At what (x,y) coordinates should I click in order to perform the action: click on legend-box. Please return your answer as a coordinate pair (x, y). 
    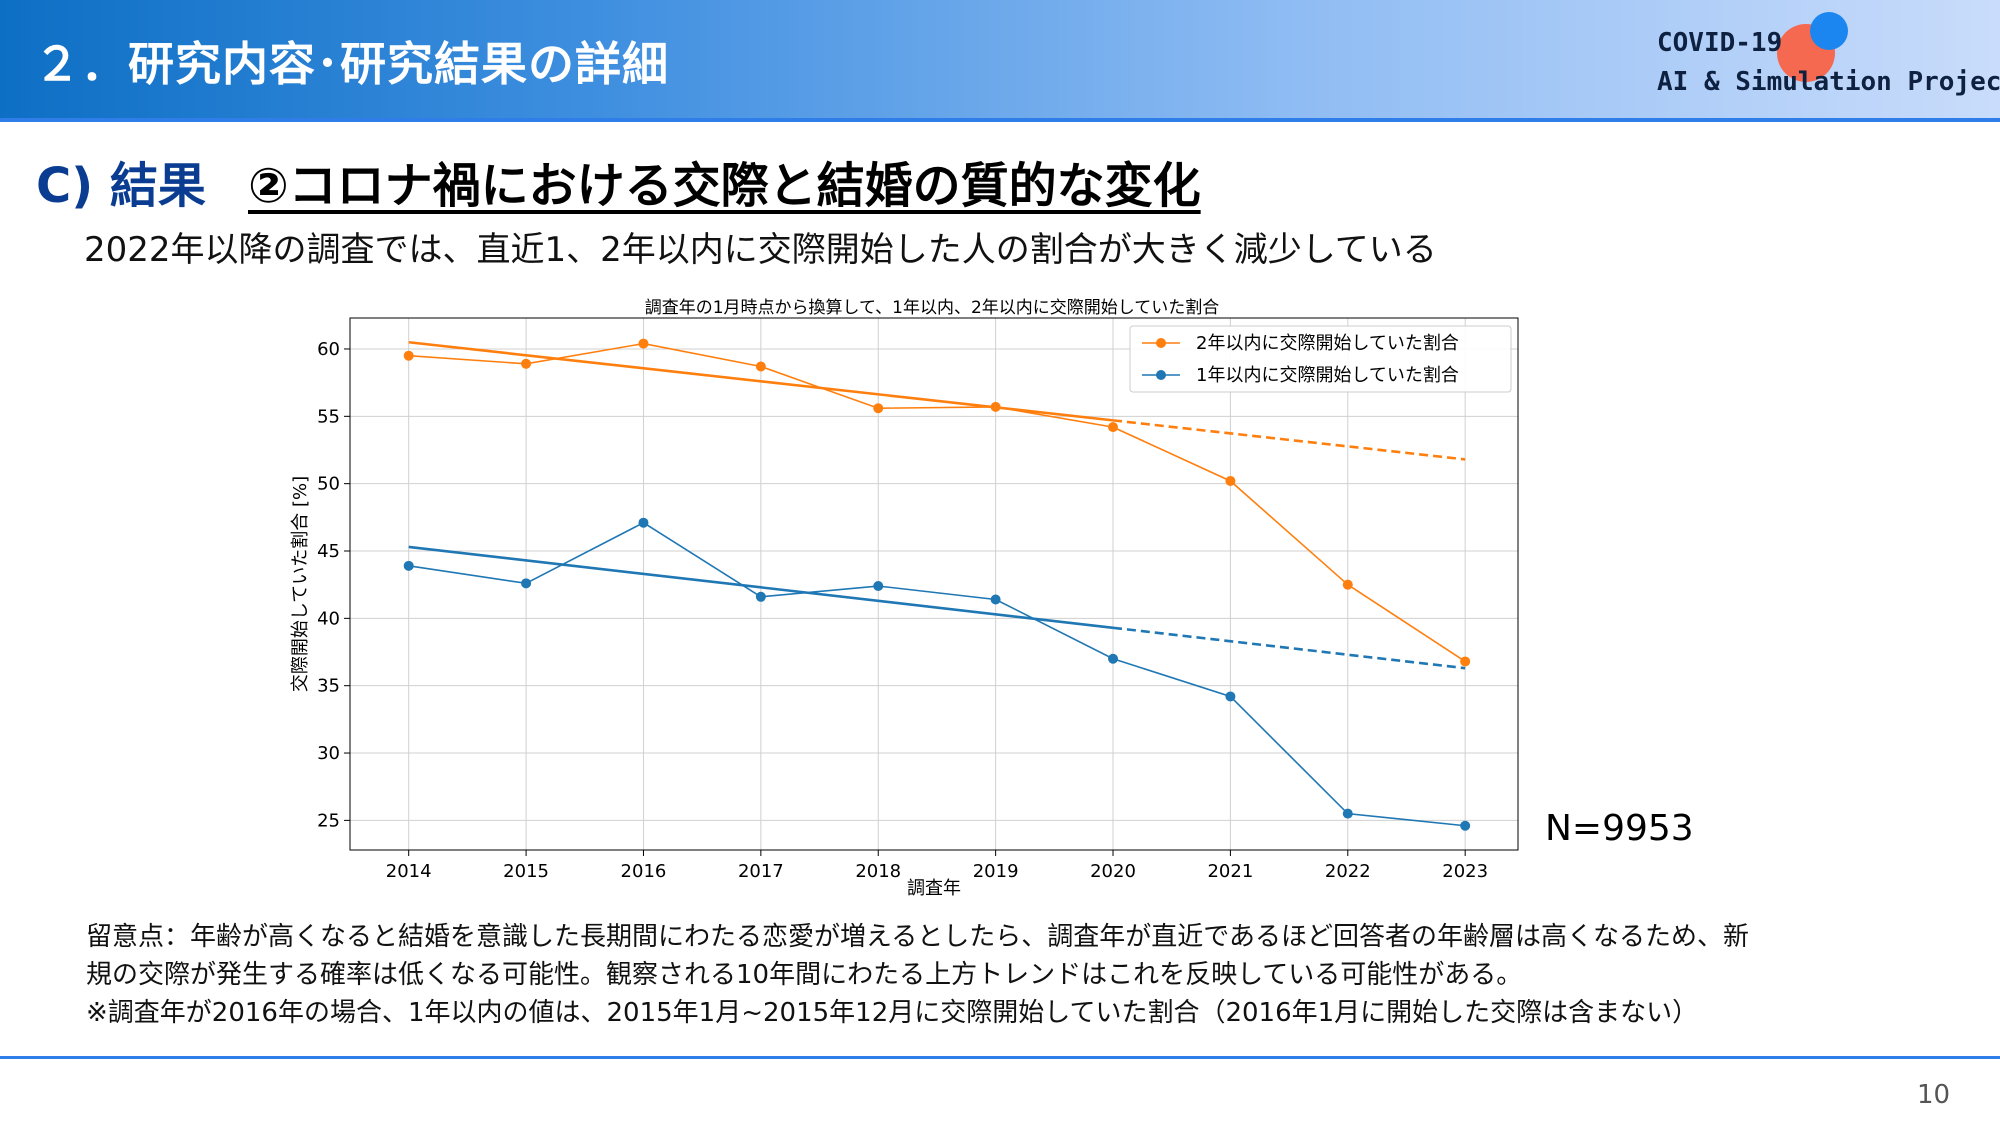
    Looking at the image, I should click on (1320, 359).